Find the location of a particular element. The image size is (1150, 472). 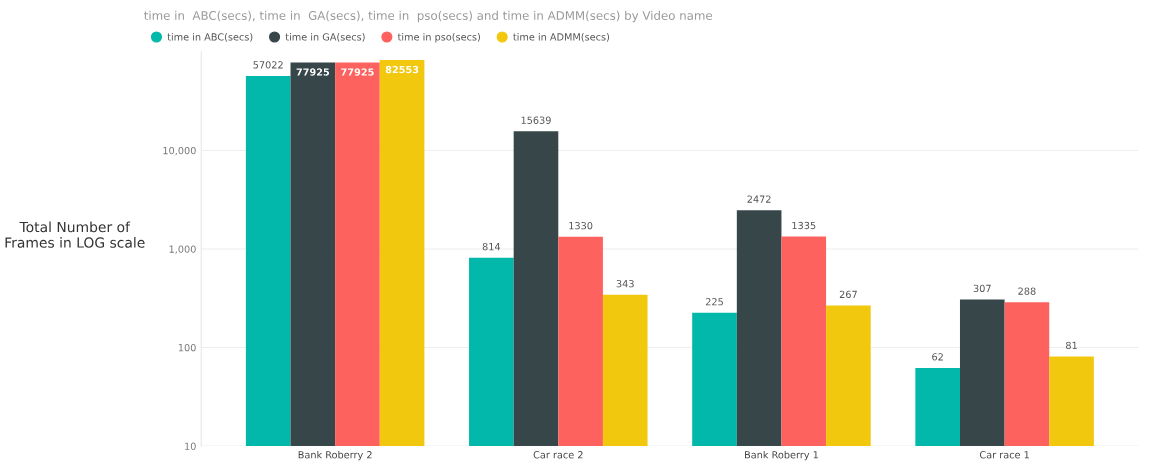

legend-label: time in pso(secs) is located at coordinates (438, 38).